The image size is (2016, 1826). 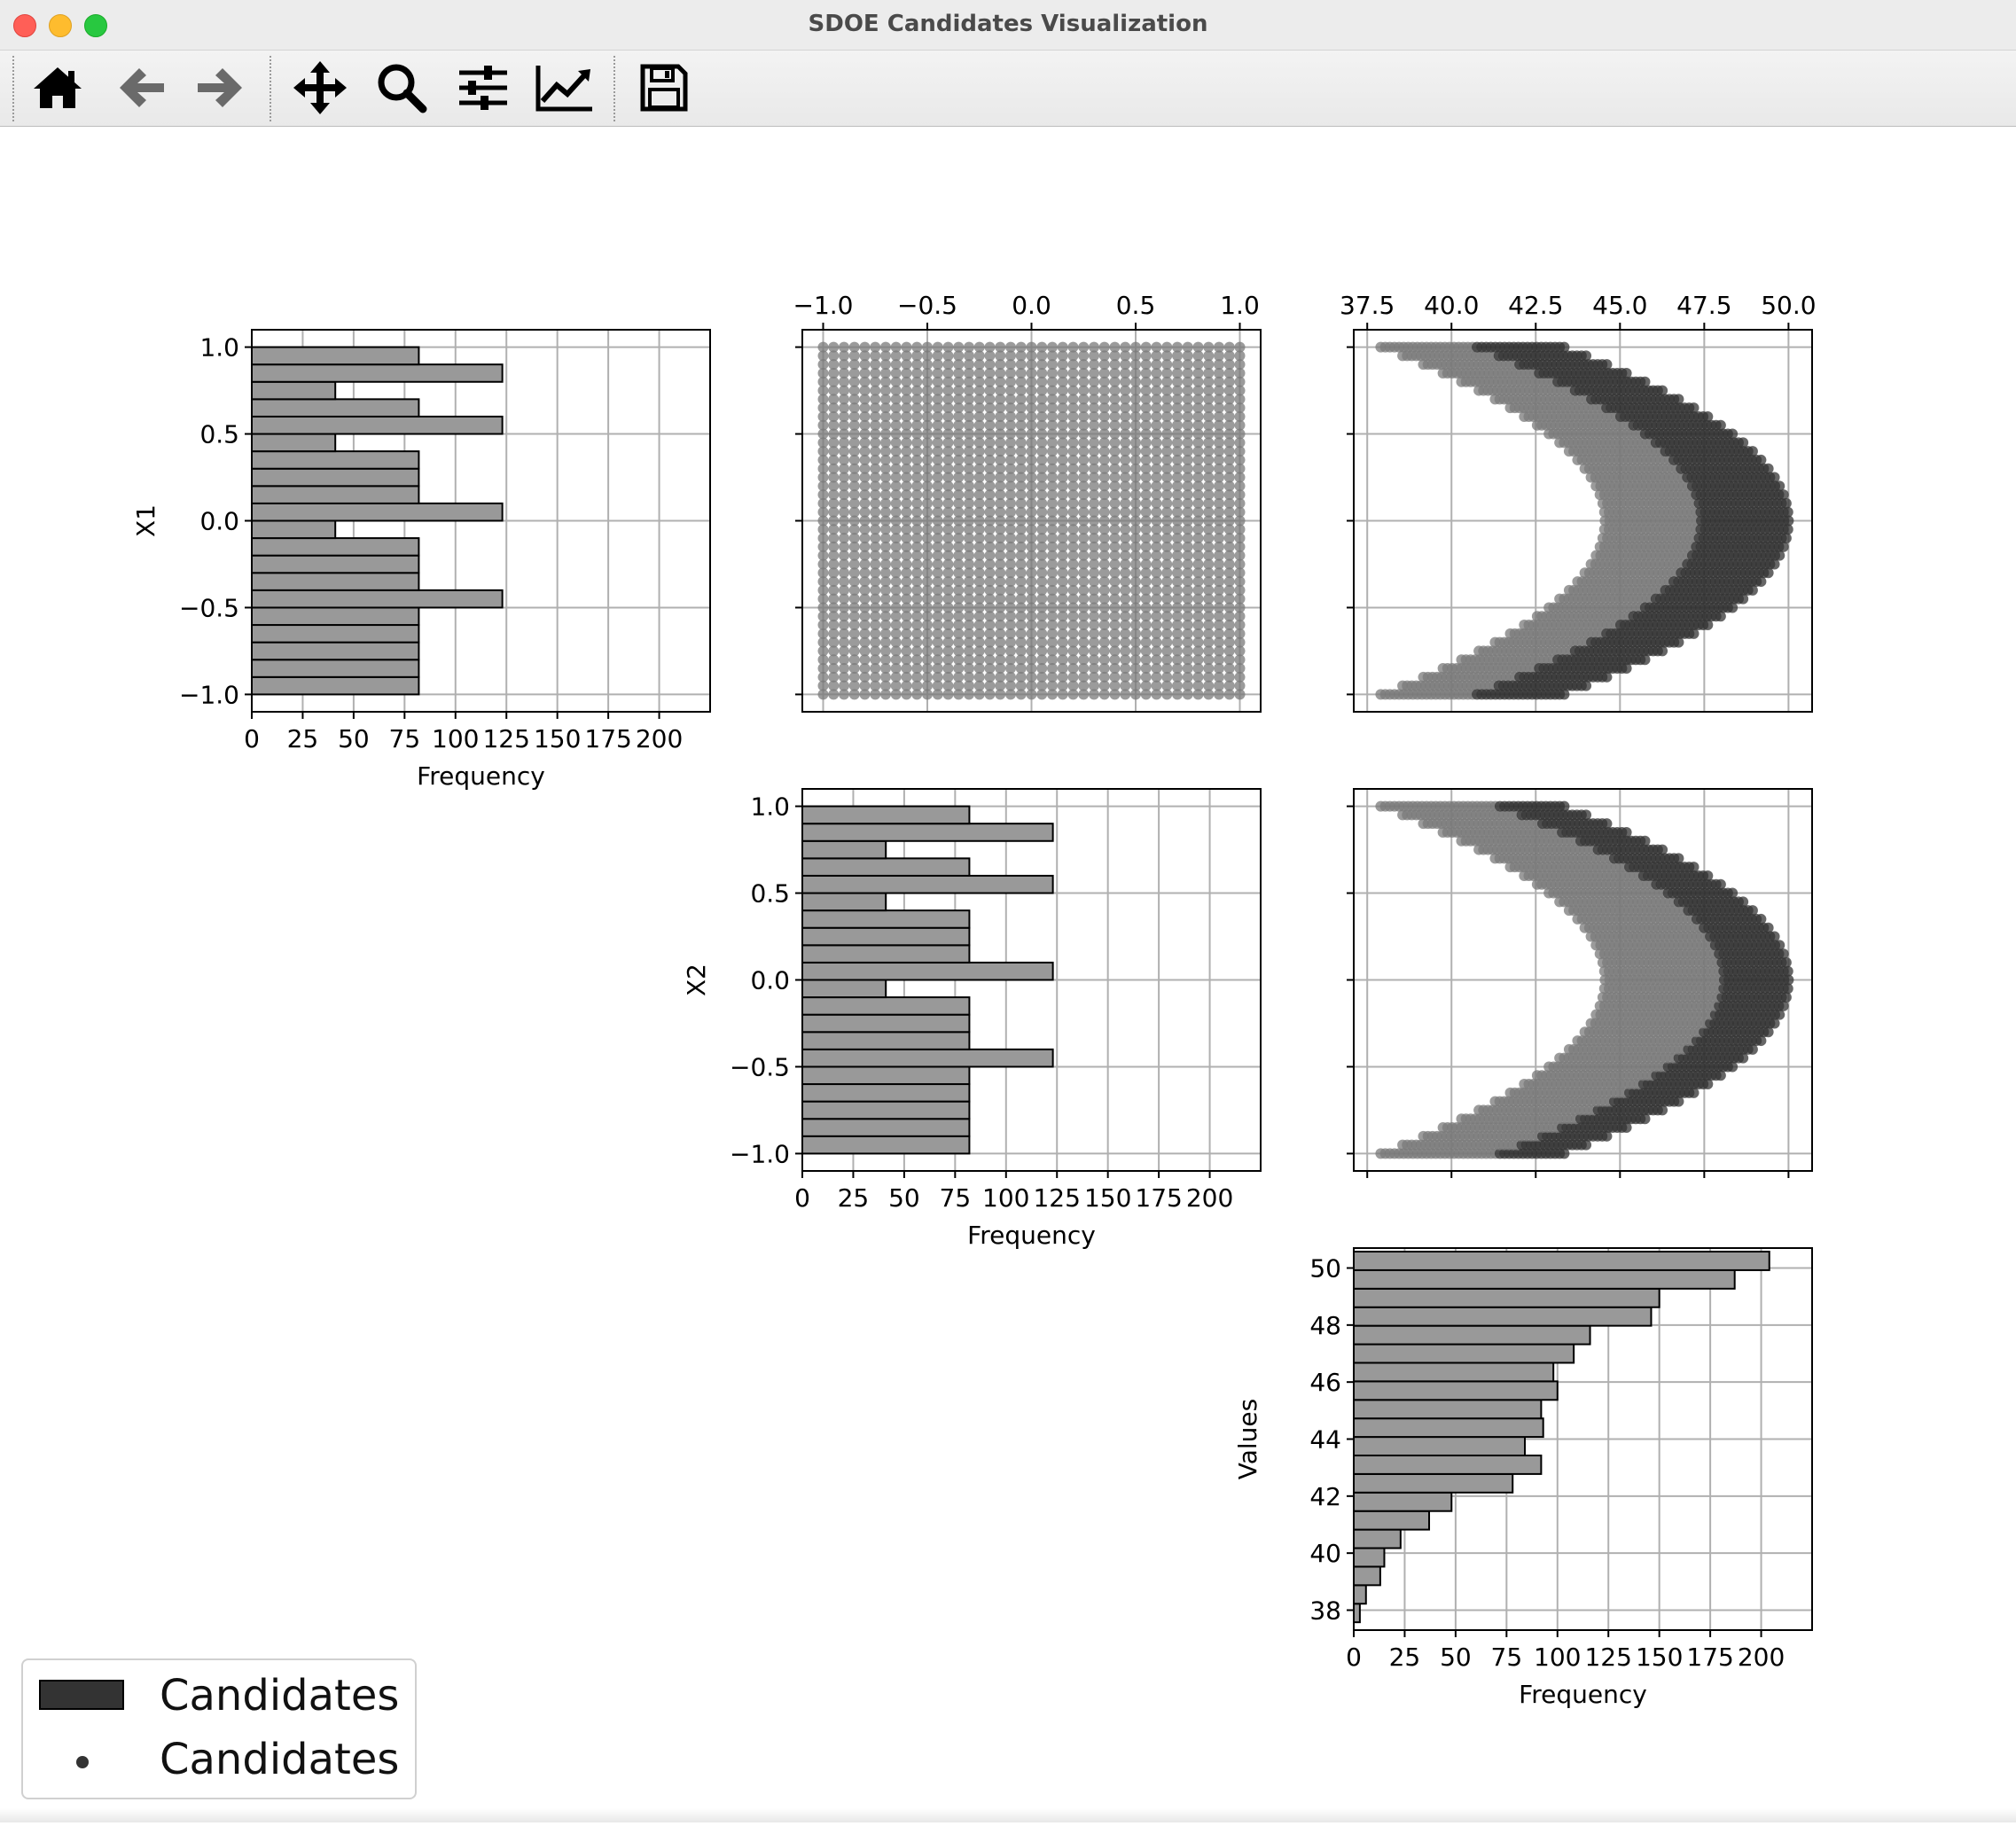 I want to click on tick-label-x: −0.5, so click(x=927, y=305).